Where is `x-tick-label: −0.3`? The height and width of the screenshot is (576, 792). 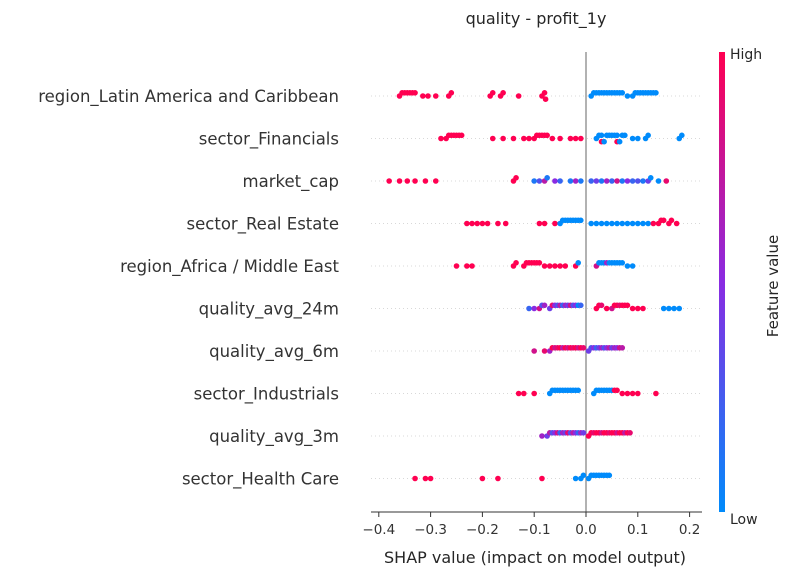 x-tick-label: −0.3 is located at coordinates (430, 530).